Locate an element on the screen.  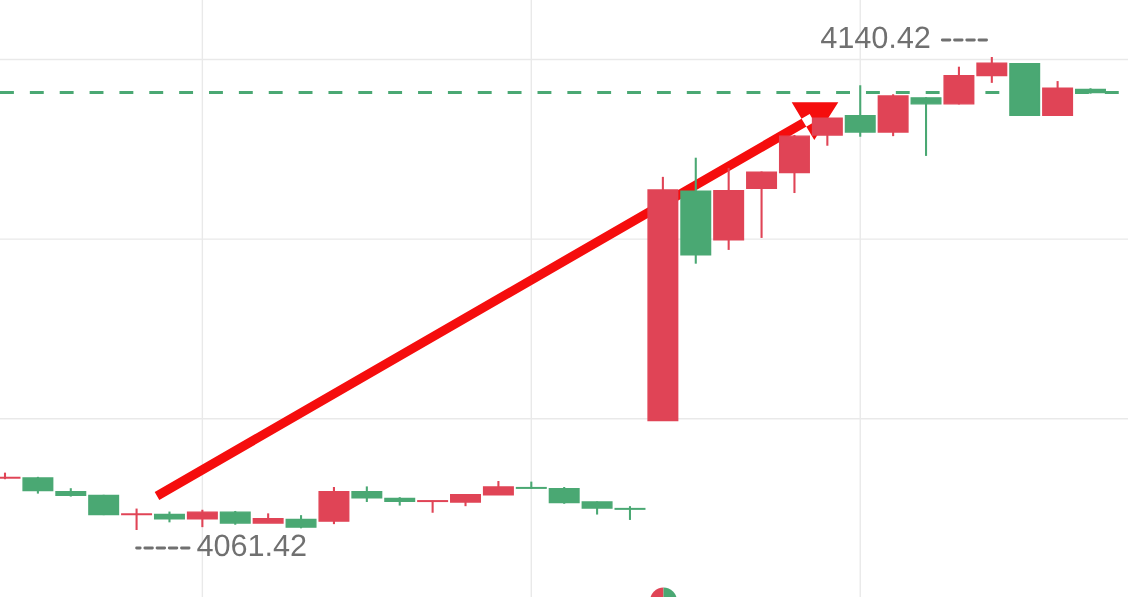
text: 4061.42 is located at coordinates (251, 545).